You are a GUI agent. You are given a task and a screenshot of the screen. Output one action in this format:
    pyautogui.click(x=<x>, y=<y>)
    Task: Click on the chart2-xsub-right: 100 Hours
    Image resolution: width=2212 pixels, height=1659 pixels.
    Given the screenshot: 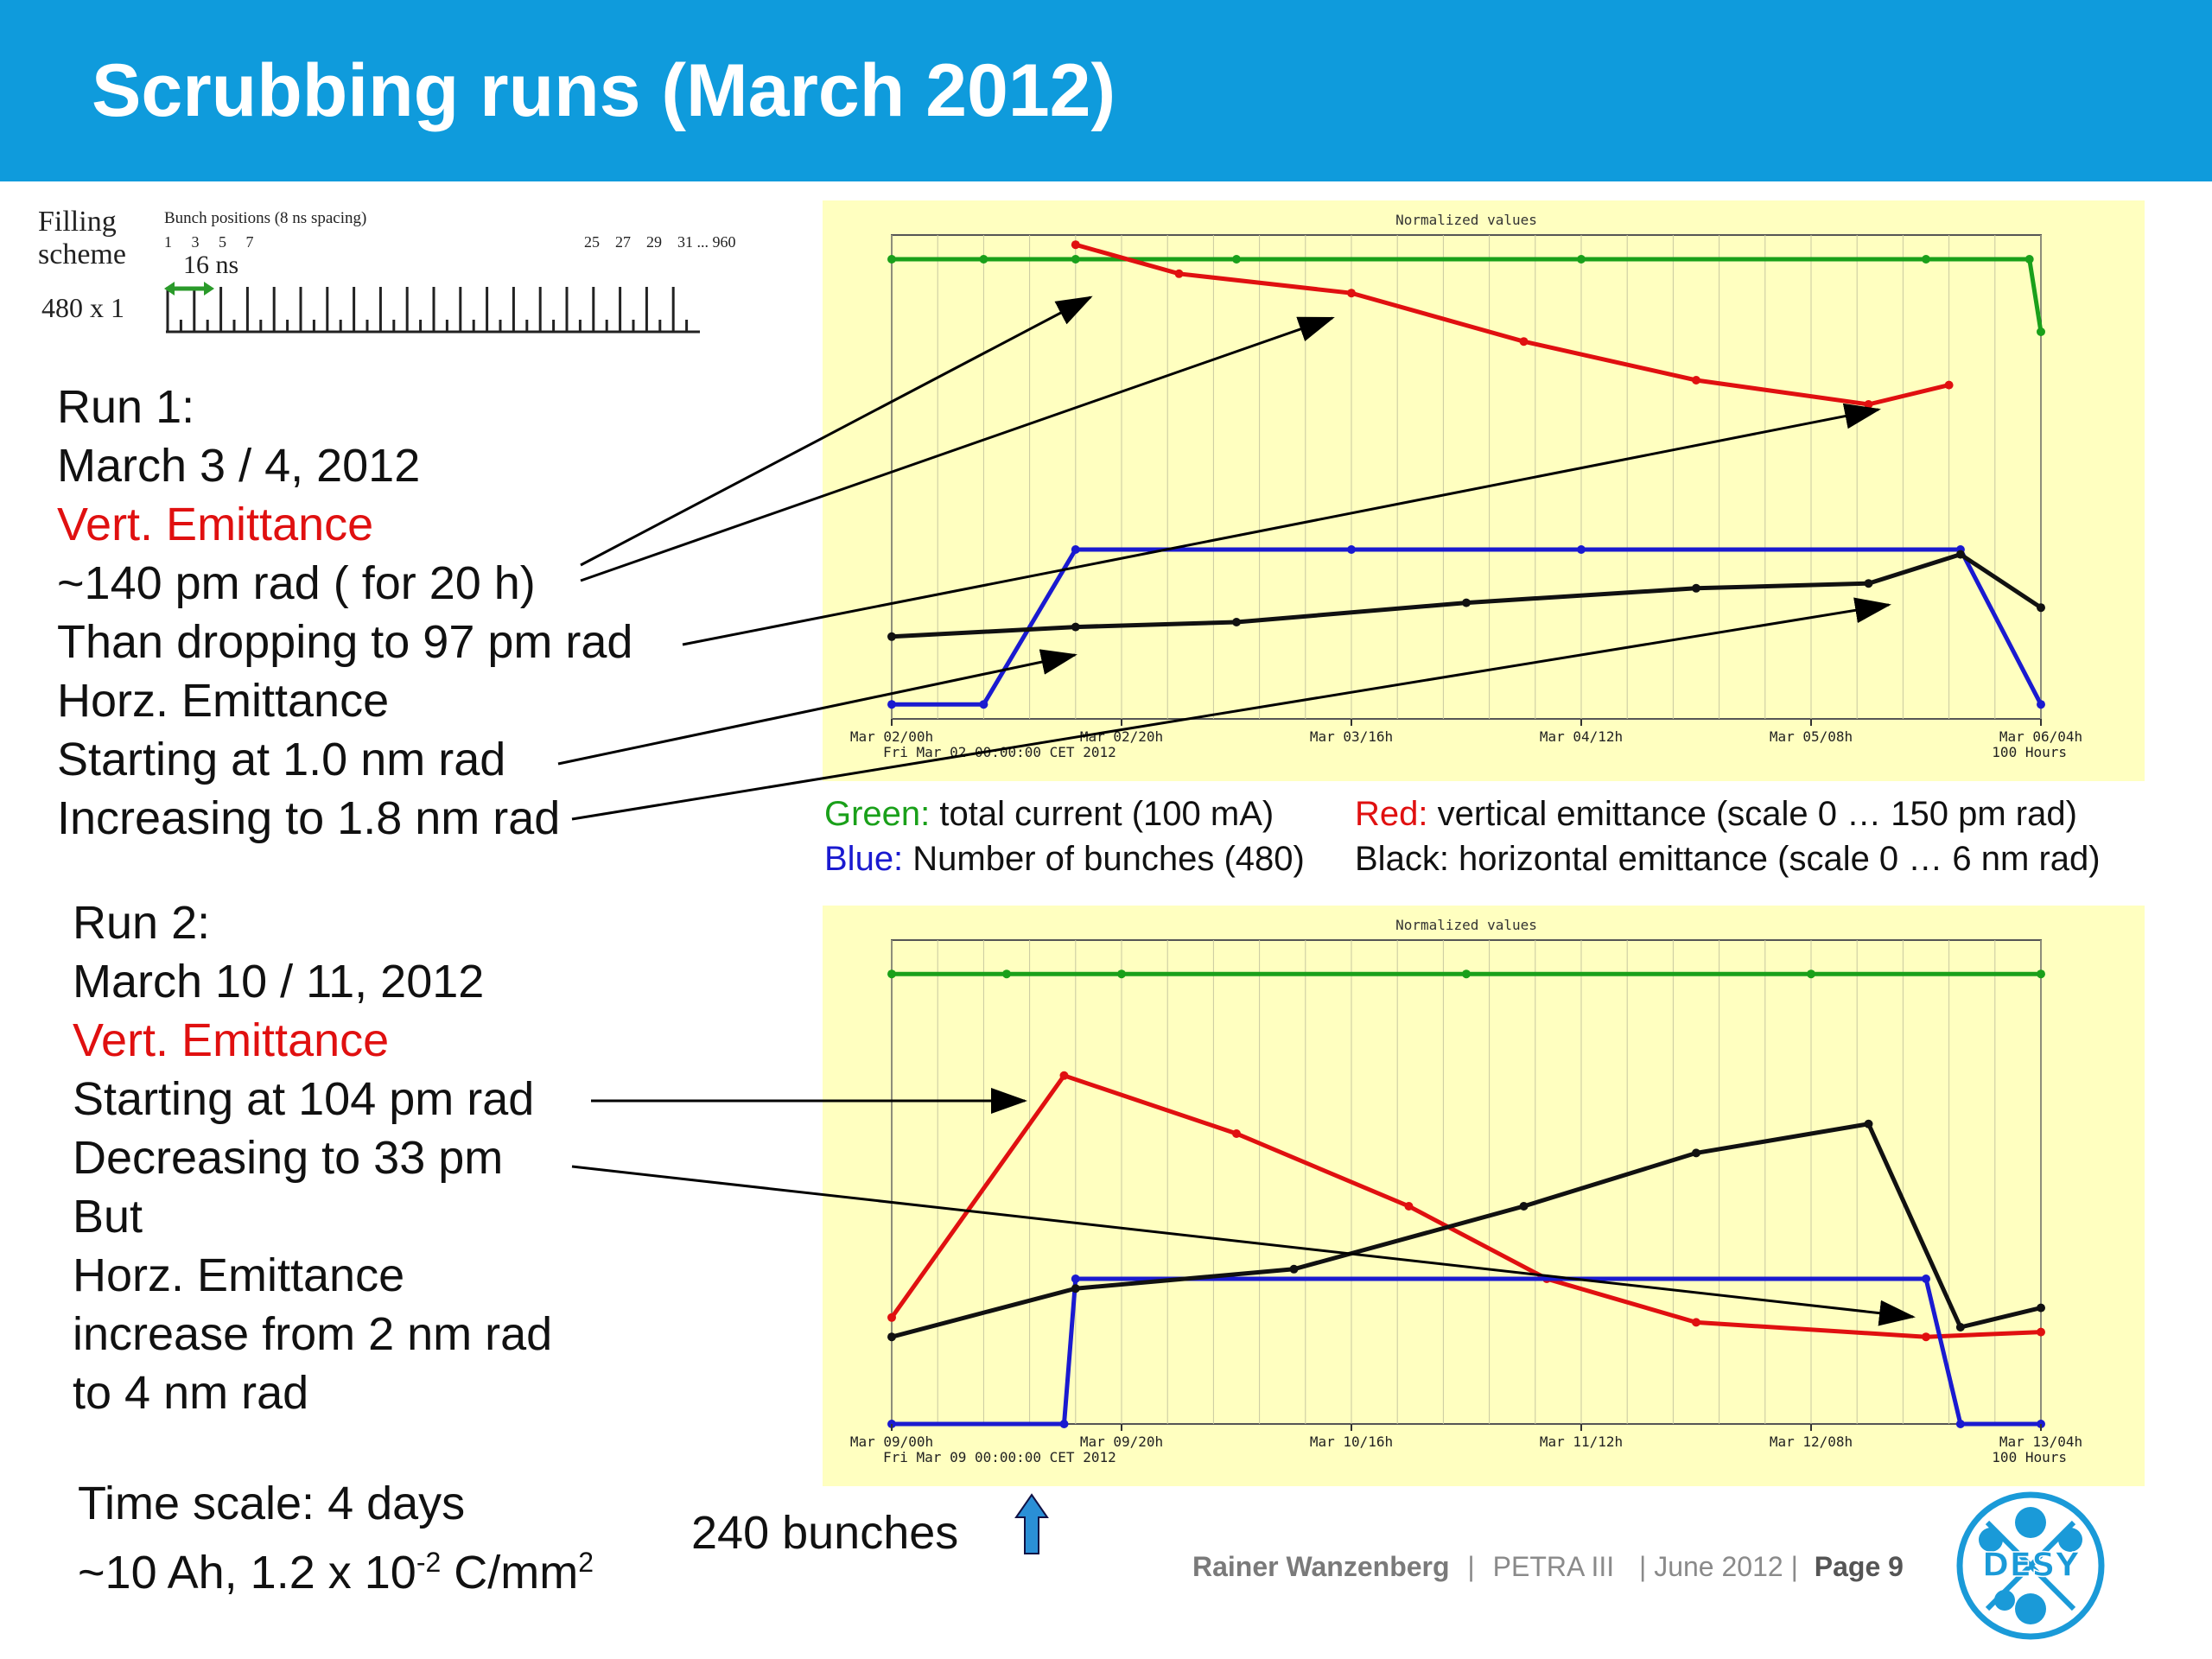 What is the action you would take?
    pyautogui.click(x=2029, y=1457)
    